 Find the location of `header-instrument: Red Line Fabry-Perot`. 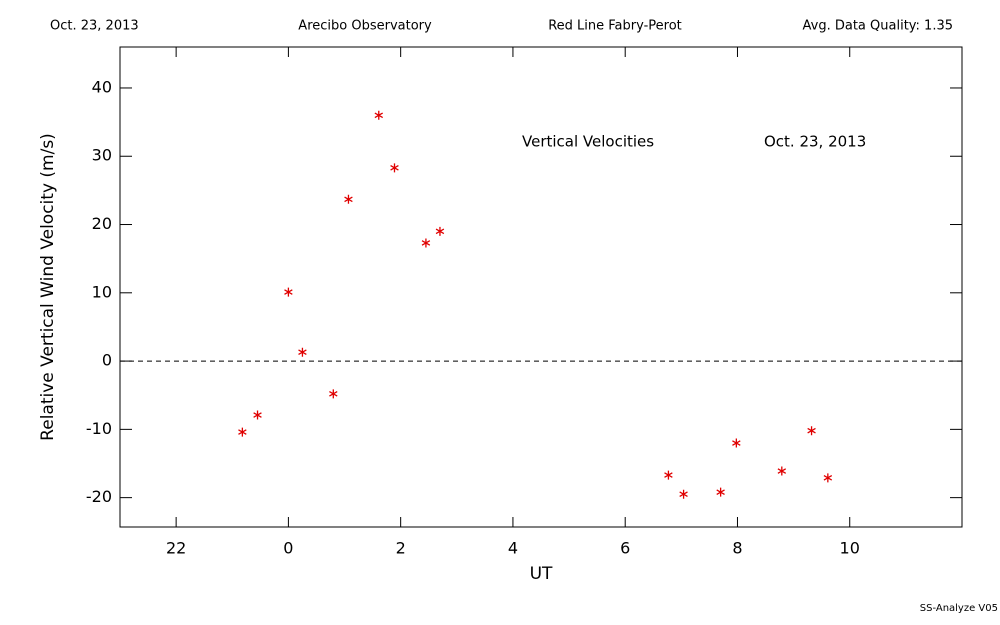

header-instrument: Red Line Fabry-Perot is located at coordinates (615, 26).